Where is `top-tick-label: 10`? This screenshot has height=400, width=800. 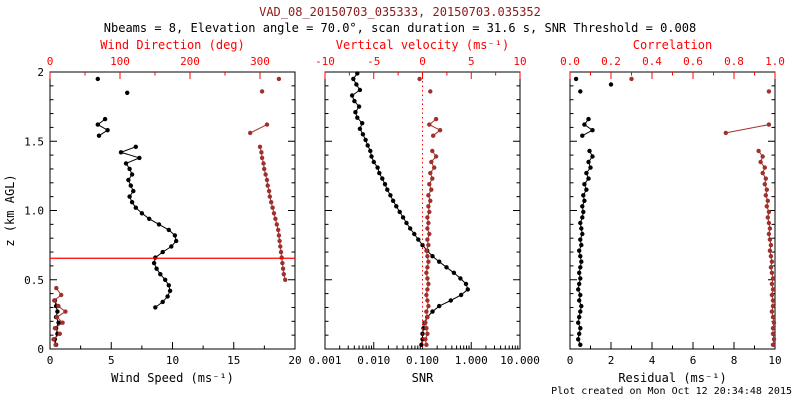
top-tick-label: 10 is located at coordinates (519, 61).